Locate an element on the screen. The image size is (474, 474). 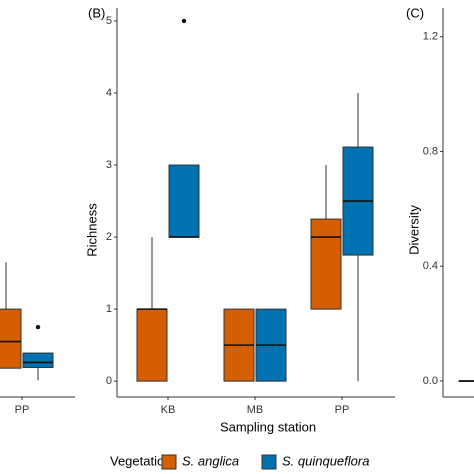
y-axis-title: Richness is located at coordinates (91, 230).